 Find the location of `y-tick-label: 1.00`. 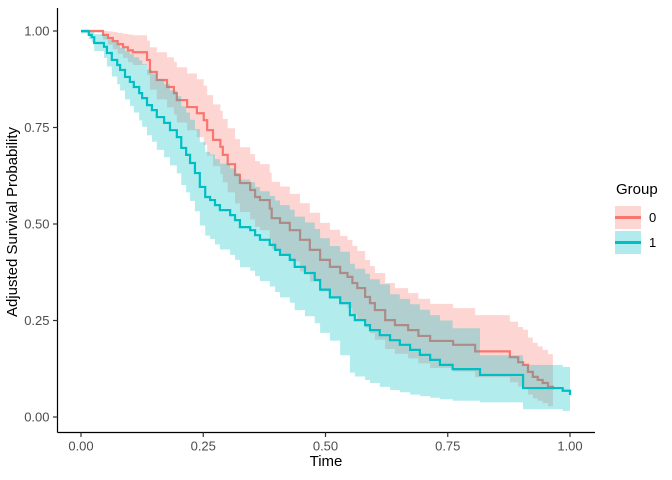

y-tick-label: 1.00 is located at coordinates (36, 31).